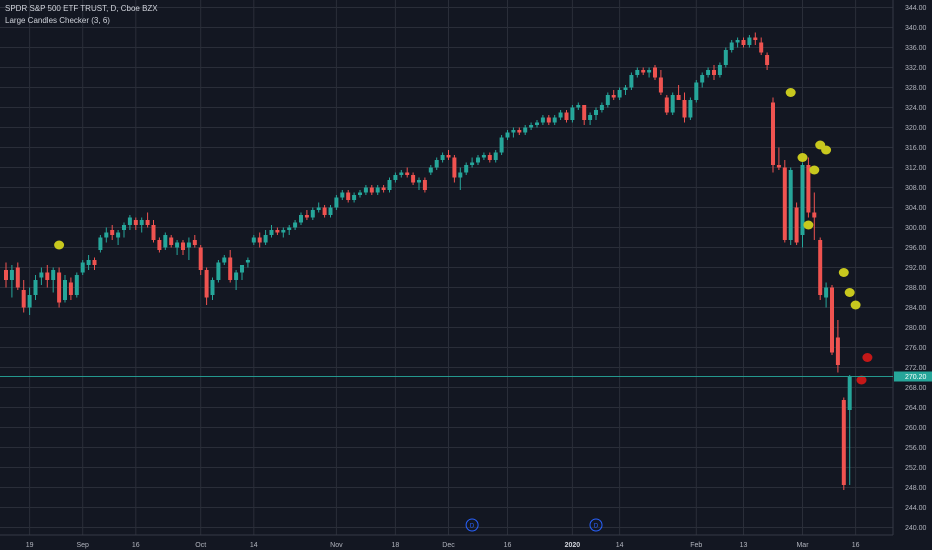  I want to click on y-tick-label: 328.00, so click(916, 88).